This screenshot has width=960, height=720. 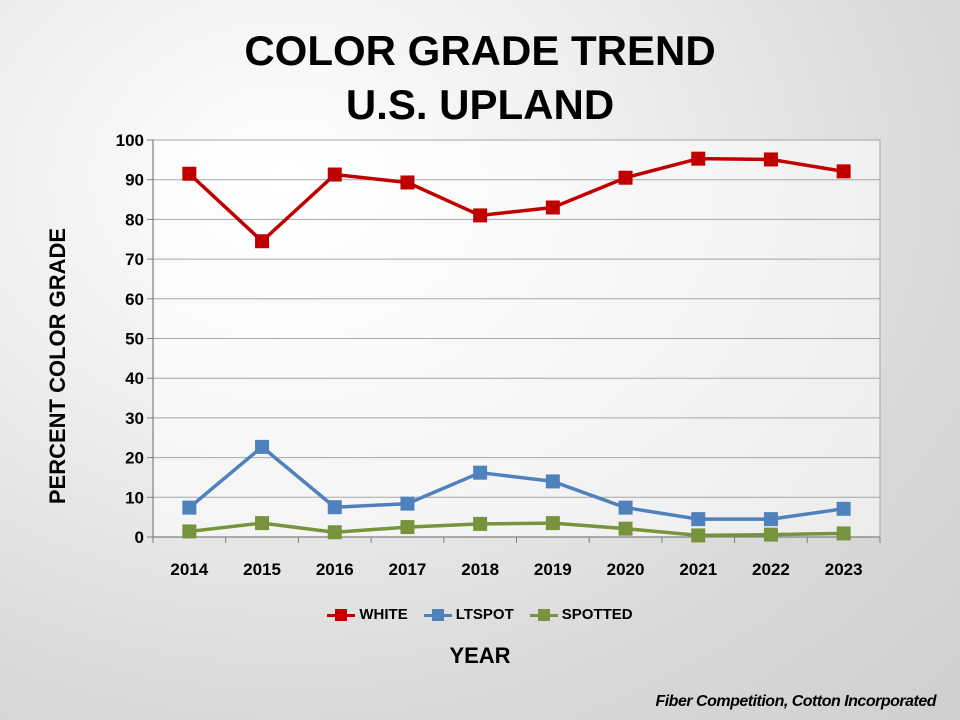 I want to click on x-tick-label-2016: 2016, so click(x=335, y=569).